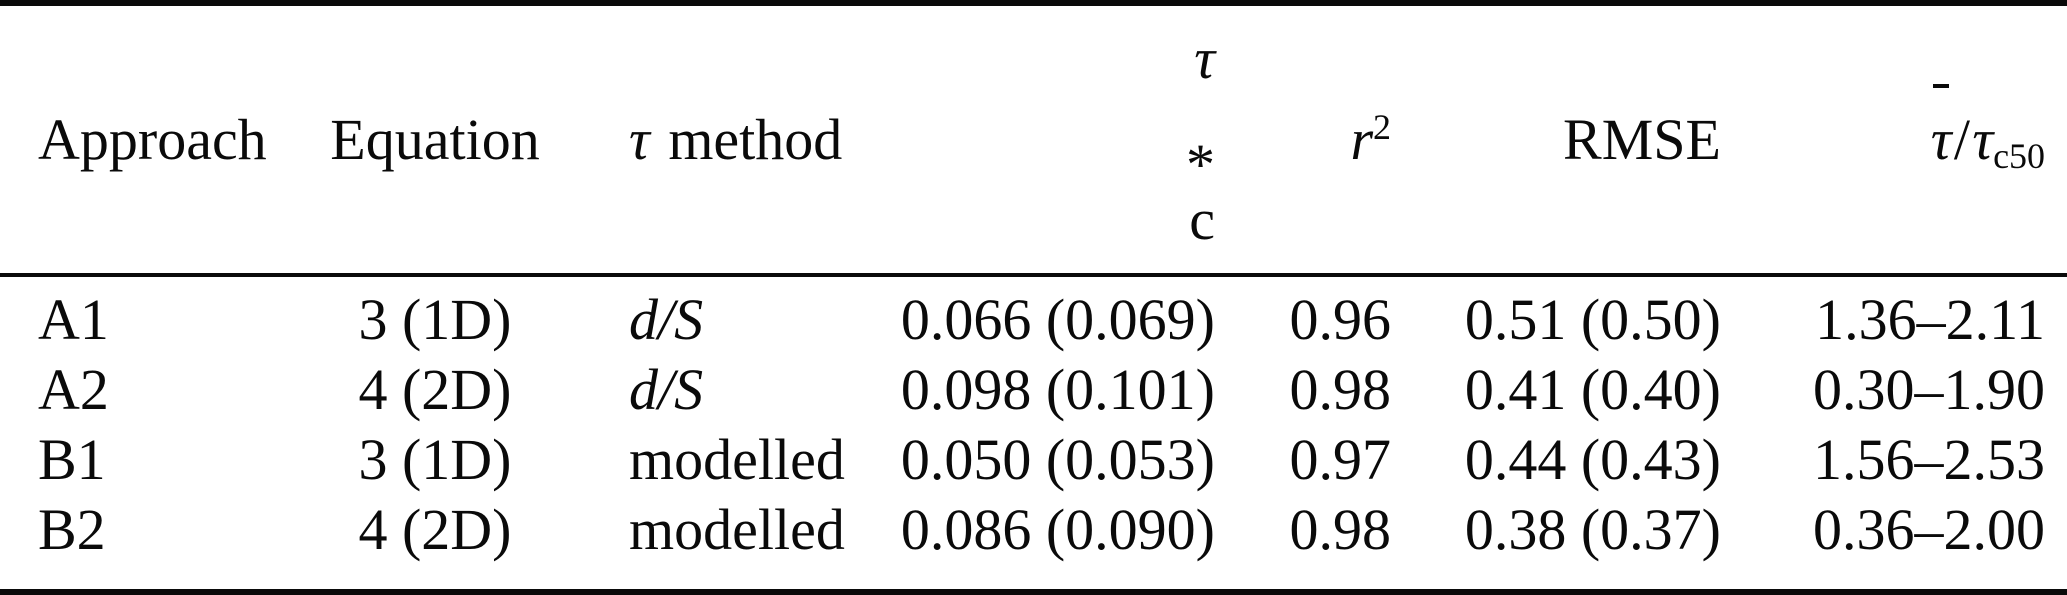 The width and height of the screenshot is (2067, 595). I want to click on header-rmse-label: RMSE, so click(1642, 139).